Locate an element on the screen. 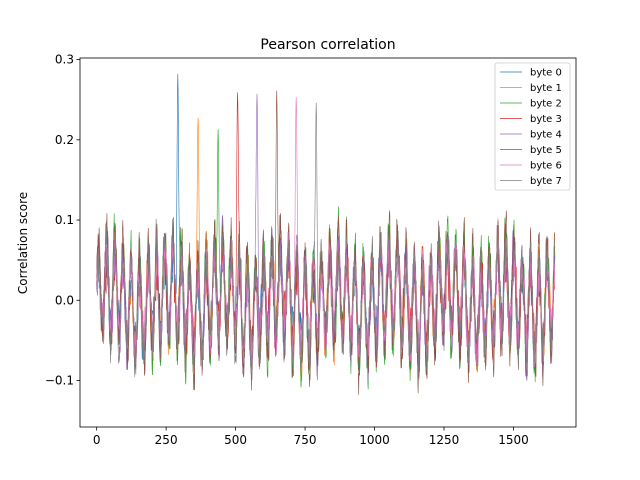 This screenshot has height=480, width=640. y-axis: −0.1 0.0 0.1 0.2 0.3 is located at coordinates (62, 220).